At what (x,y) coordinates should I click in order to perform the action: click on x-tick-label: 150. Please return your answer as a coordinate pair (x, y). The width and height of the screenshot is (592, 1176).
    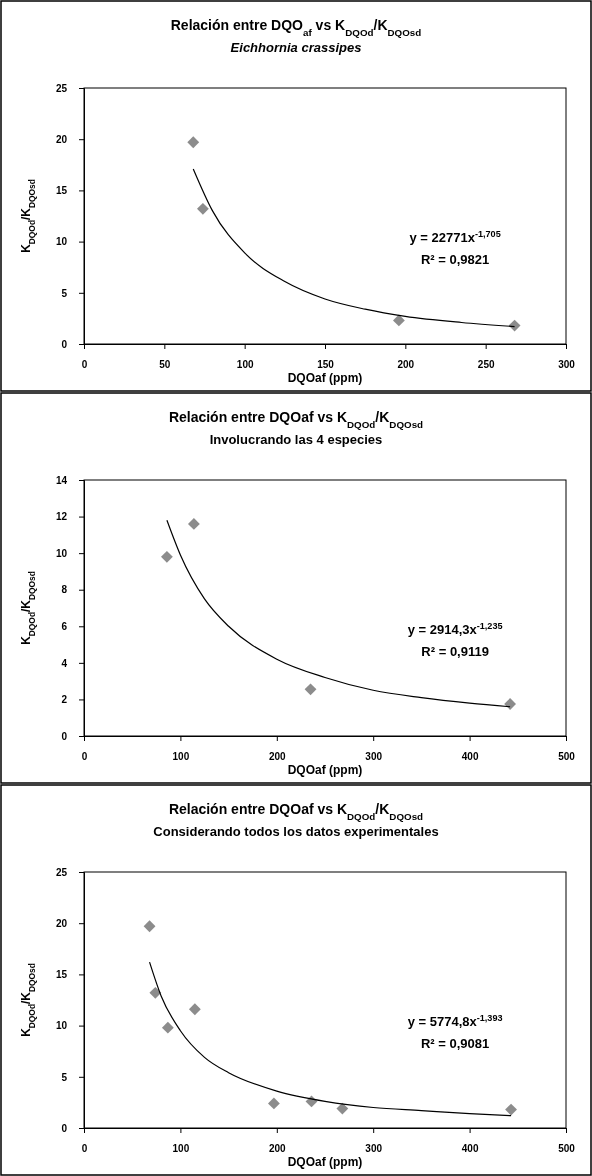
    Looking at the image, I should click on (326, 365).